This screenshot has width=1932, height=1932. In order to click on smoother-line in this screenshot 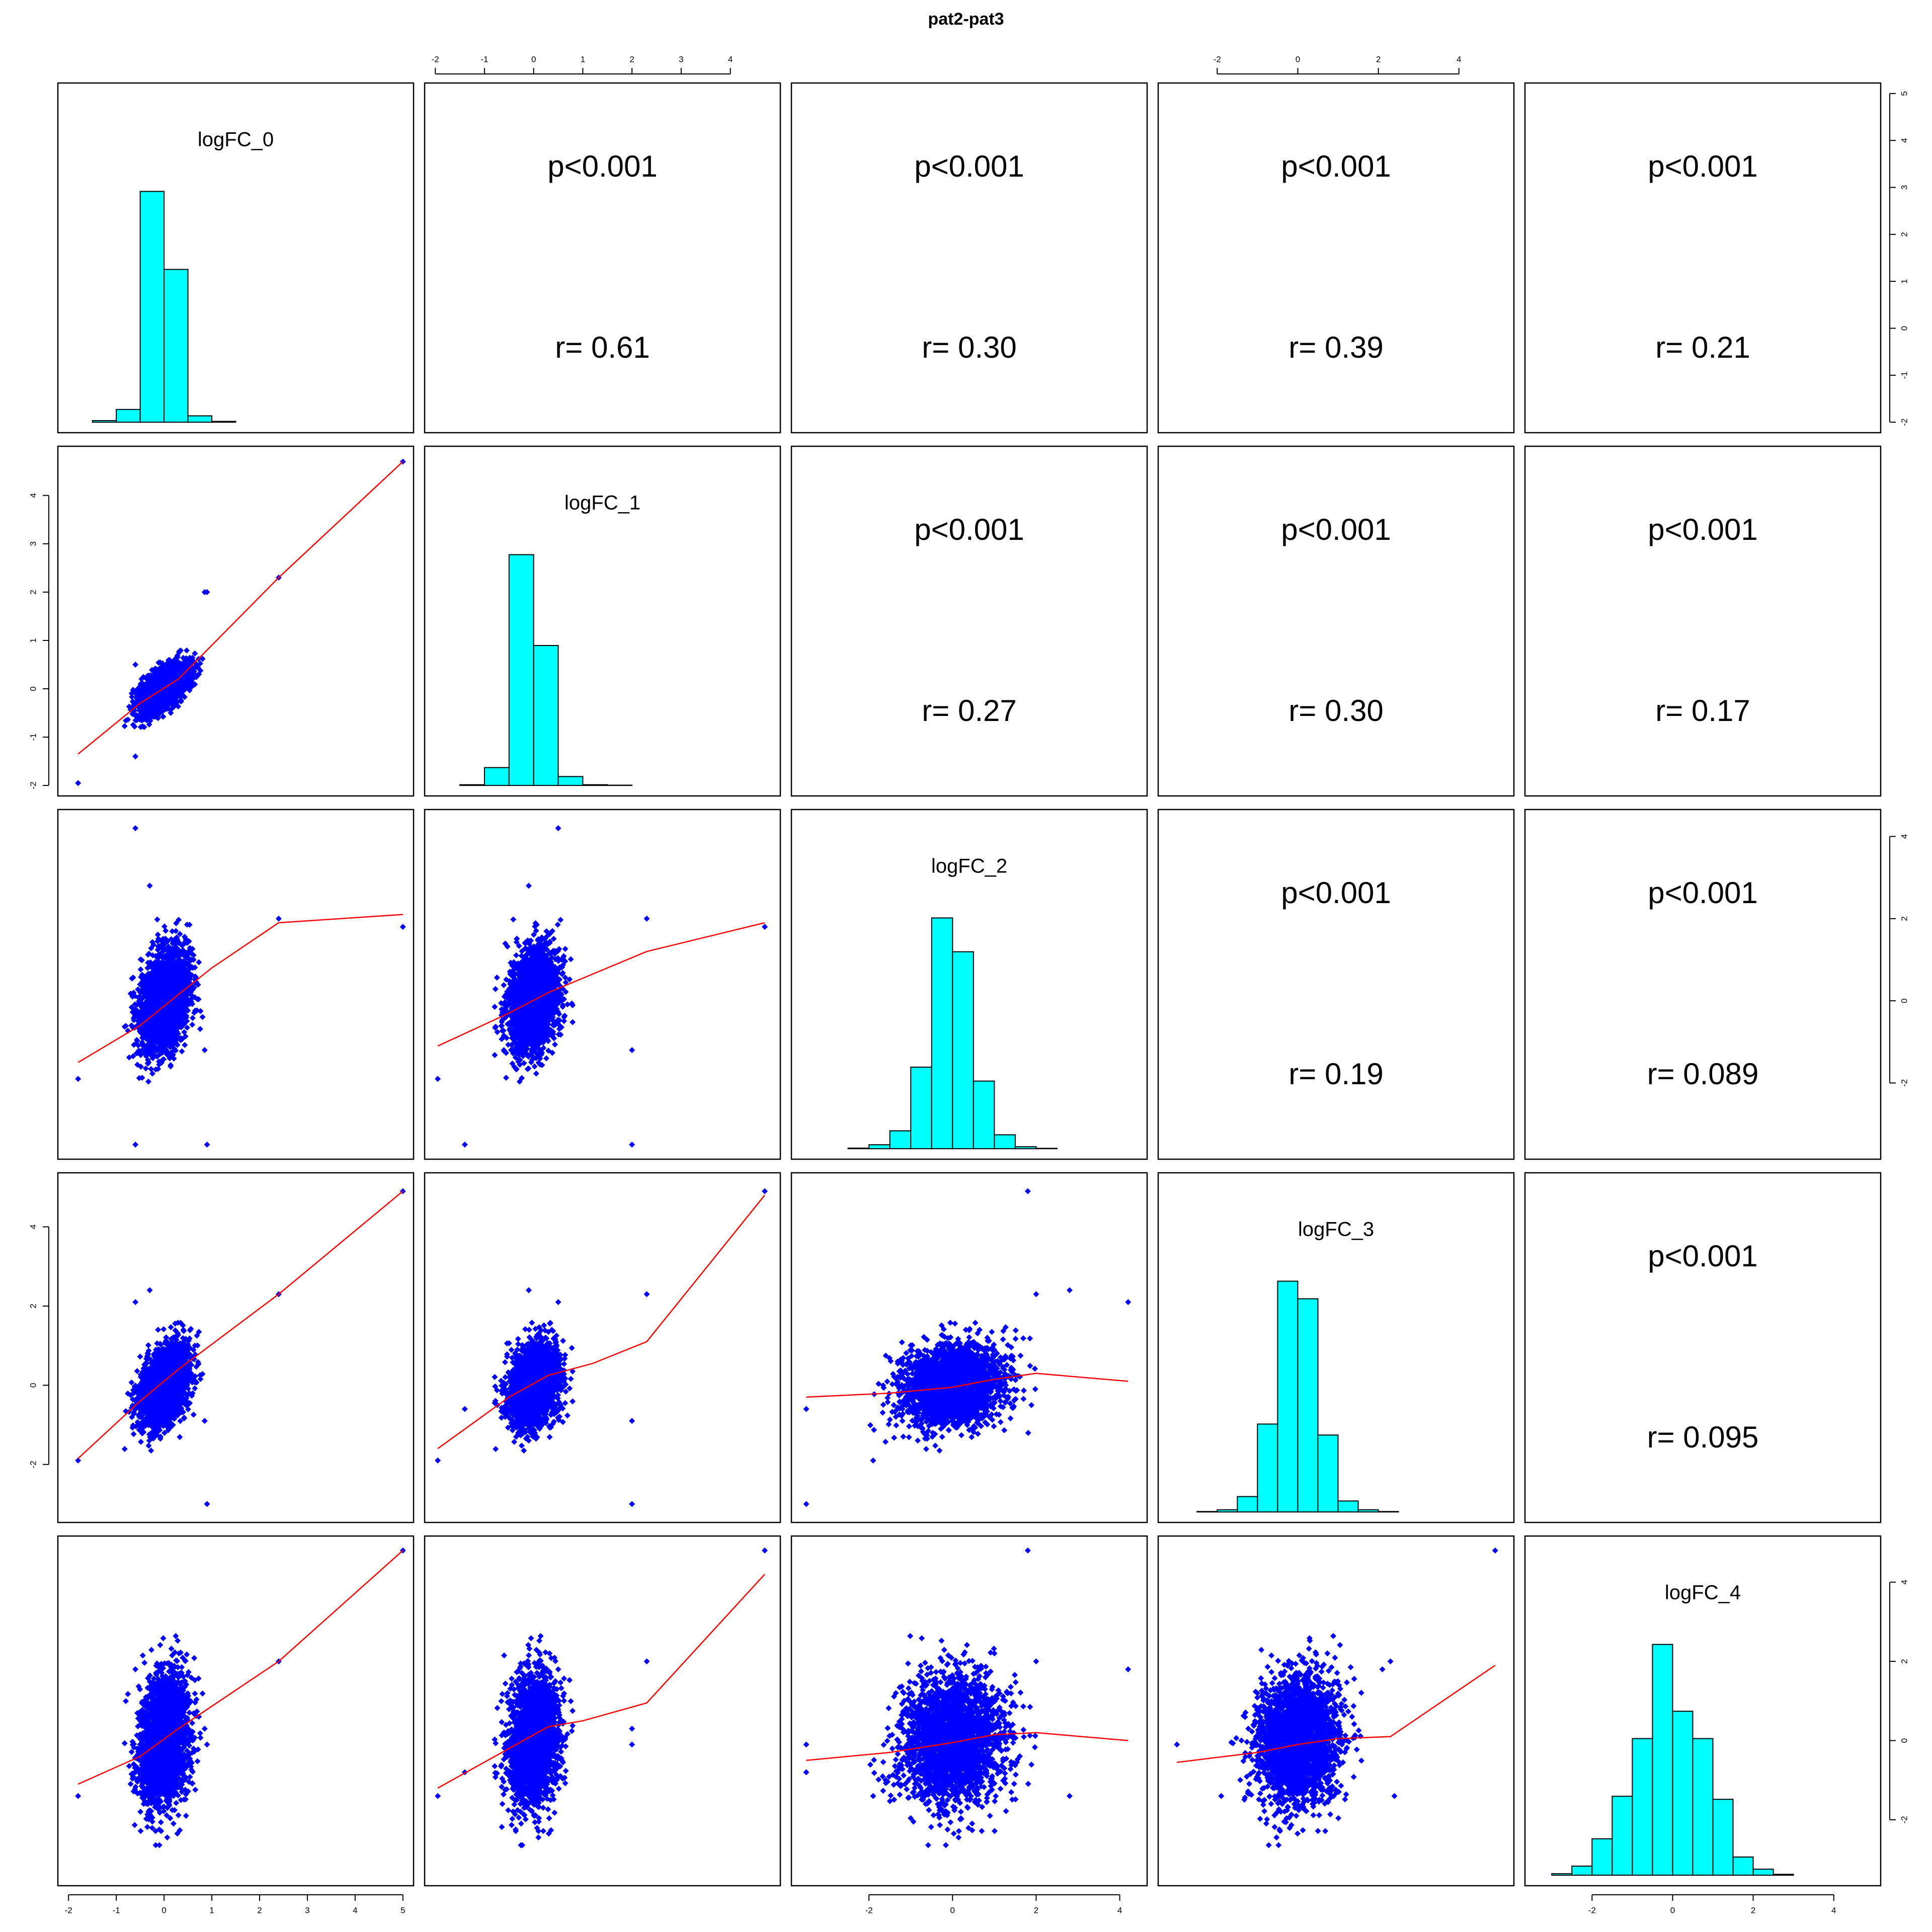, I will do `click(240, 607)`.